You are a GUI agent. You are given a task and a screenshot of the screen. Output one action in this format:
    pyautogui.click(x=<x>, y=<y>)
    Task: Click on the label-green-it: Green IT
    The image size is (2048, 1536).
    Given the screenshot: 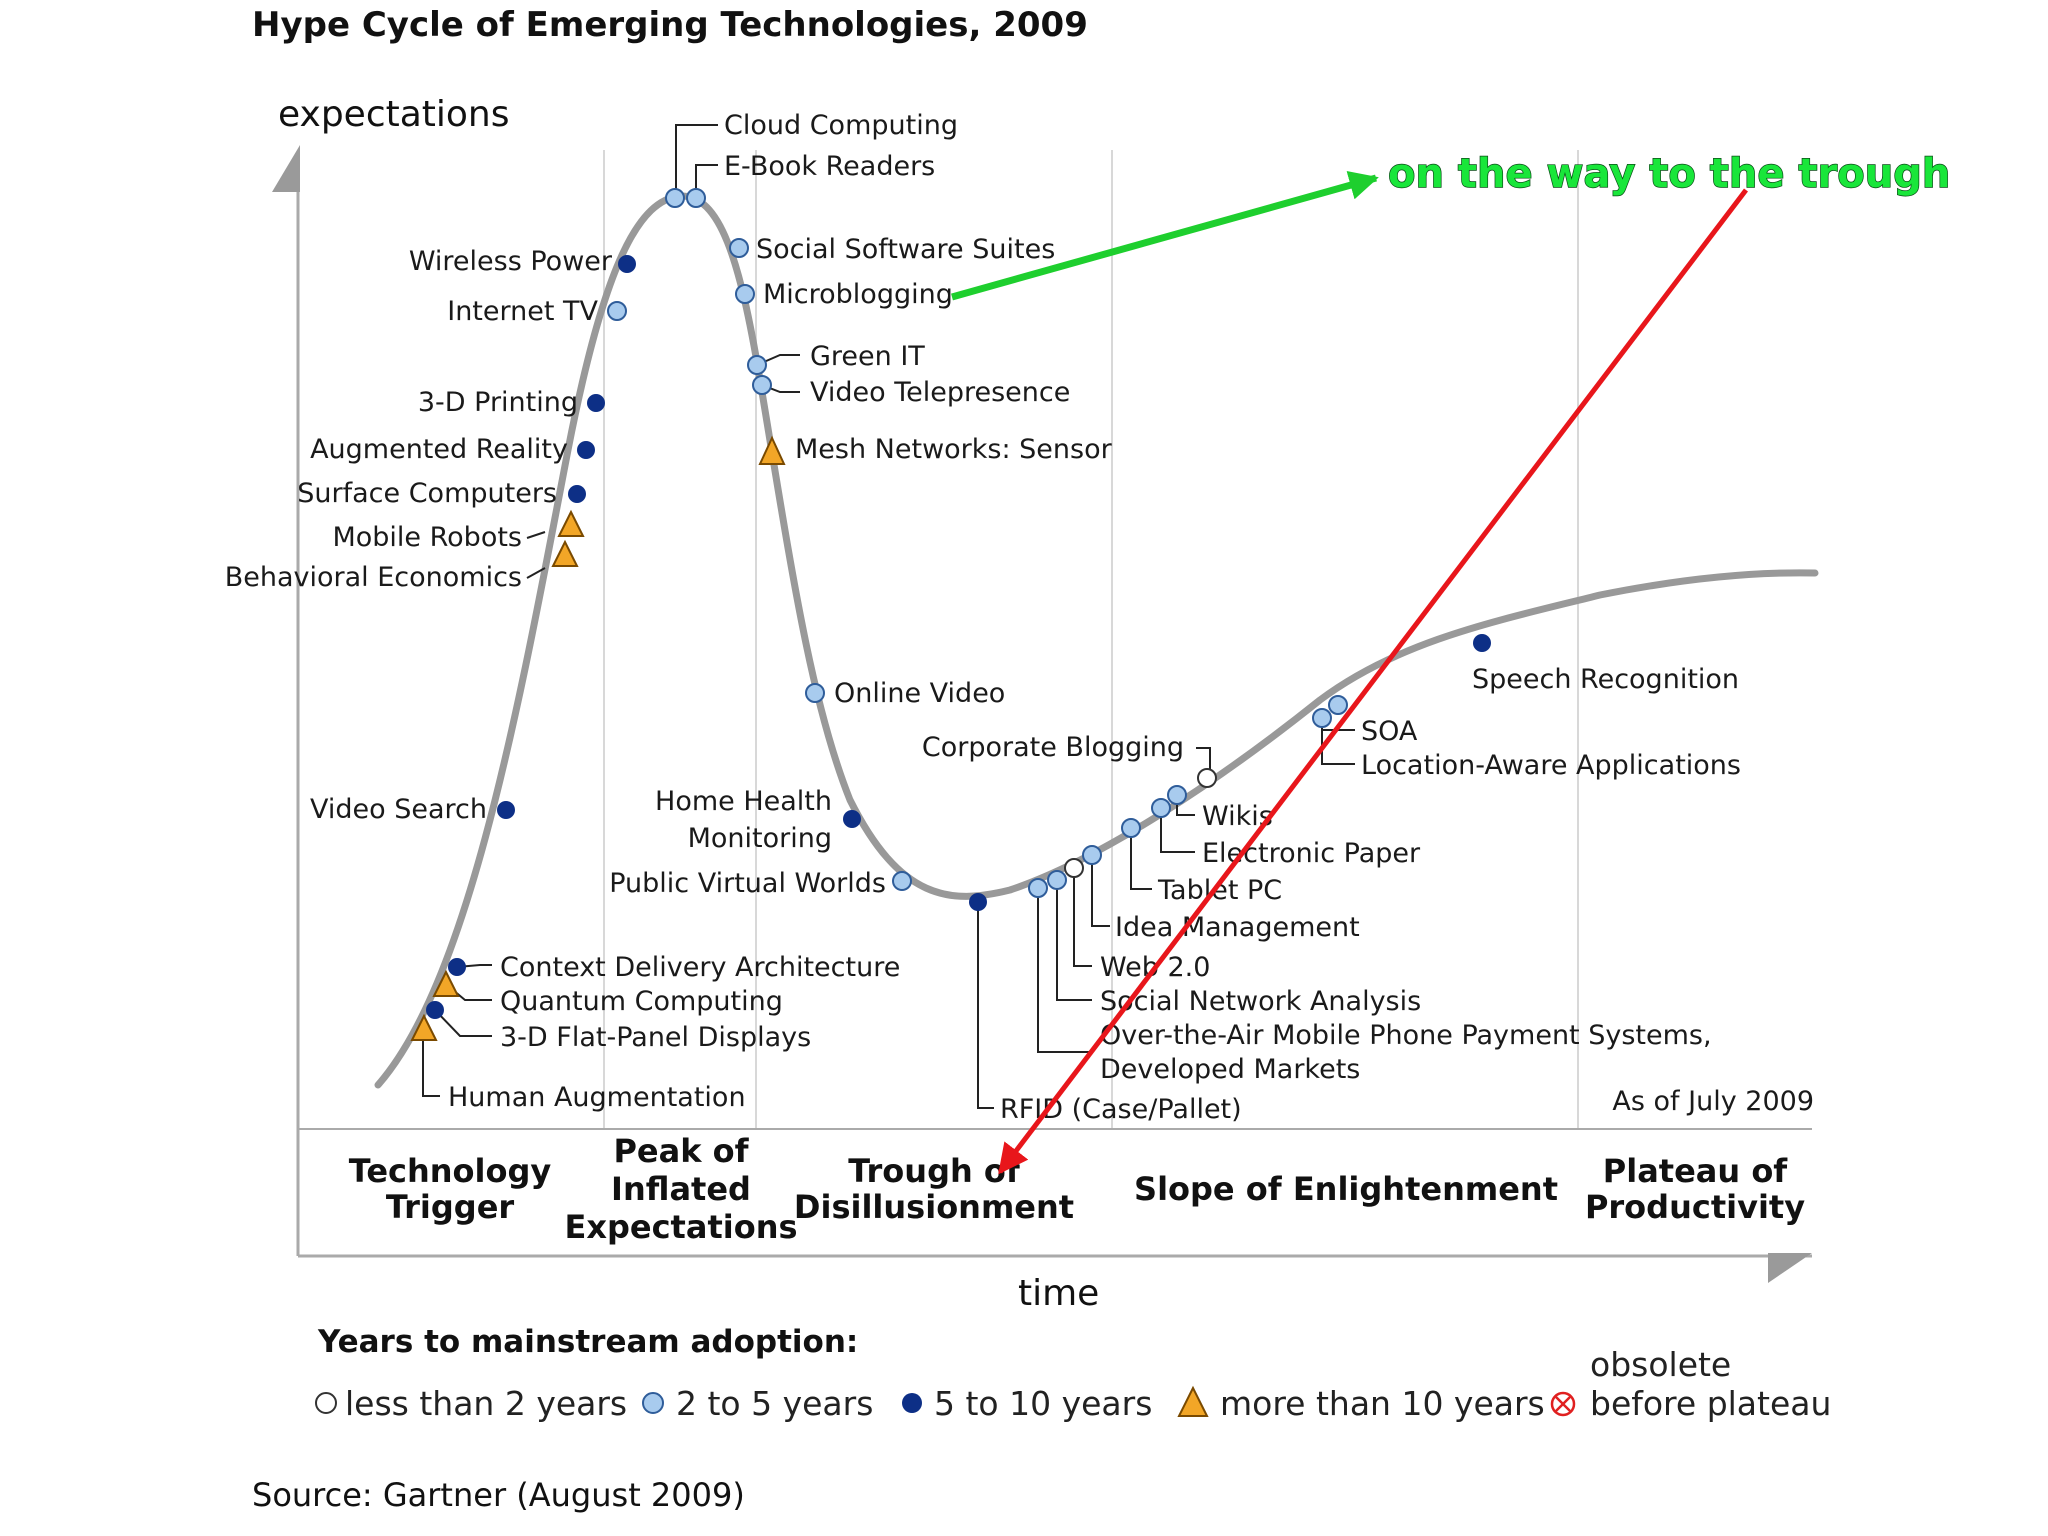 What is the action you would take?
    pyautogui.click(x=867, y=356)
    